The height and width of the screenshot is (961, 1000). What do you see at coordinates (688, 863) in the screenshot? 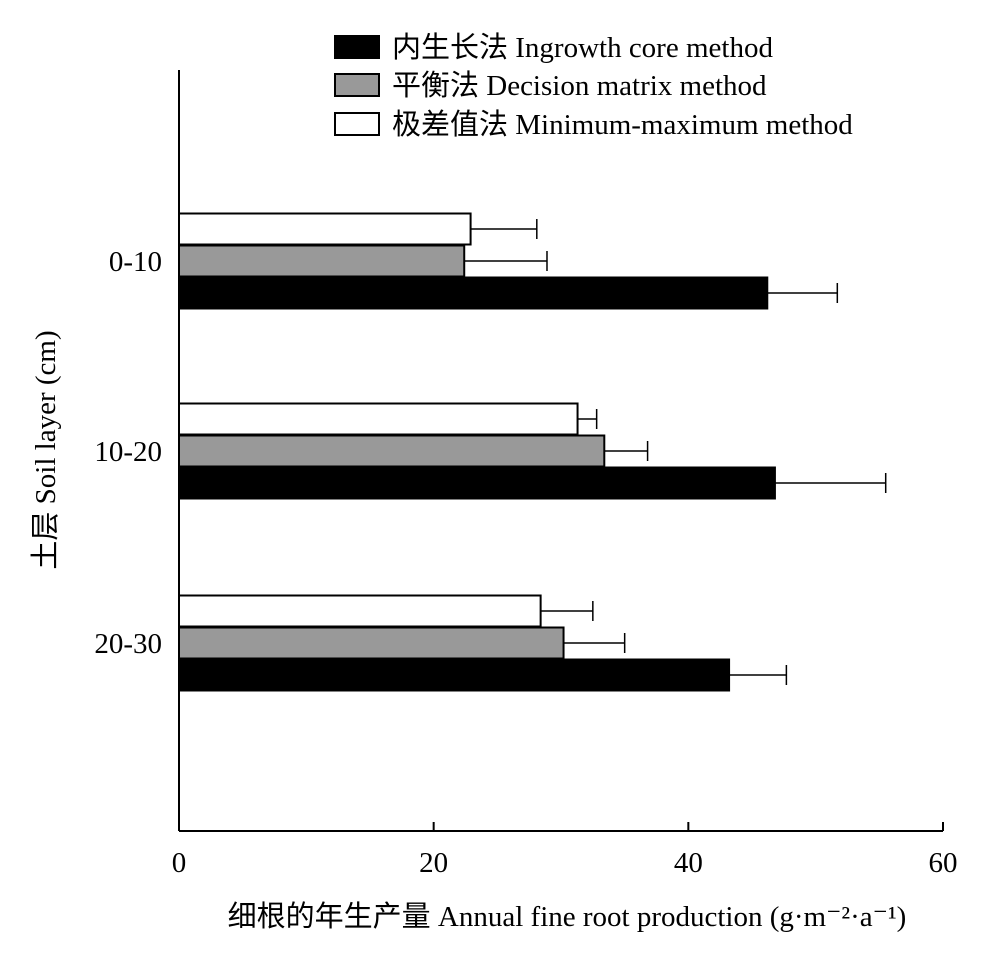
I see `x-tick-label: 40` at bounding box center [688, 863].